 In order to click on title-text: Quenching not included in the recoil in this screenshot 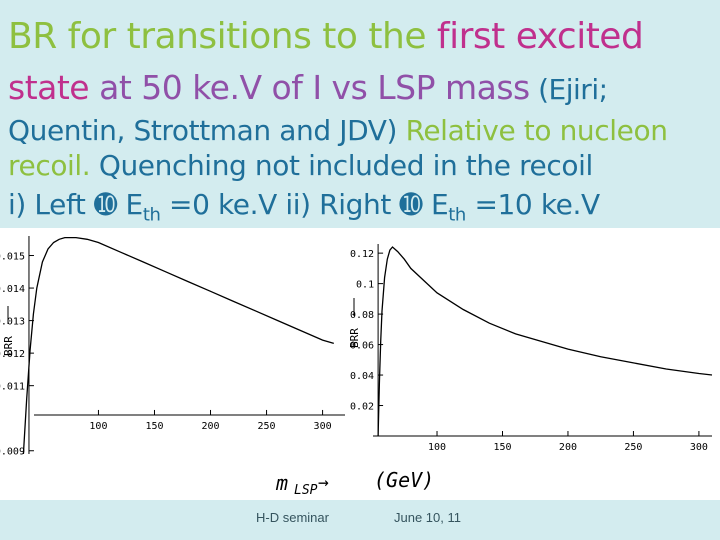, I will do `click(341, 165)`.